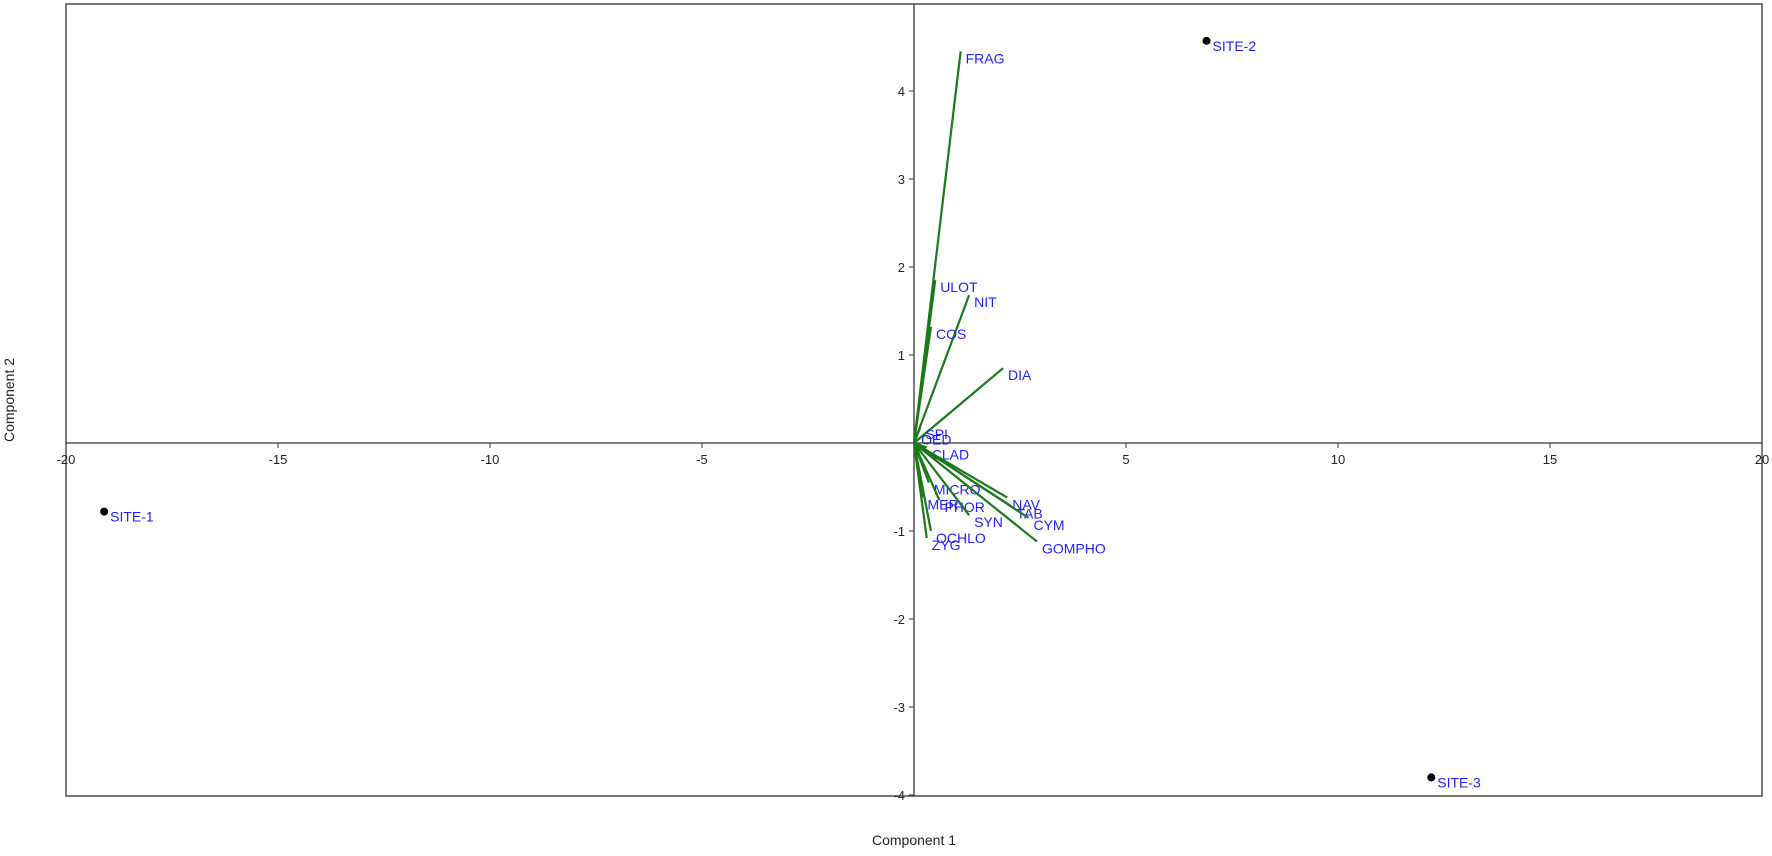 The width and height of the screenshot is (1772, 856). Describe the element at coordinates (901, 355) in the screenshot. I see `y-tick-label: 1` at that location.